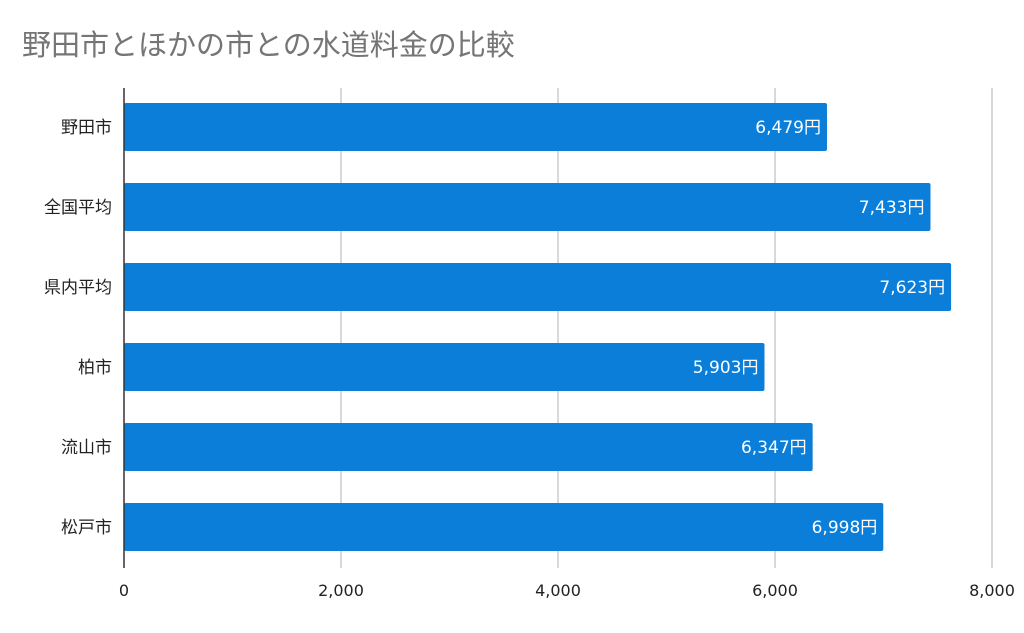 The image size is (1024, 633). I want to click on category-label: 全国平均, so click(78, 208).